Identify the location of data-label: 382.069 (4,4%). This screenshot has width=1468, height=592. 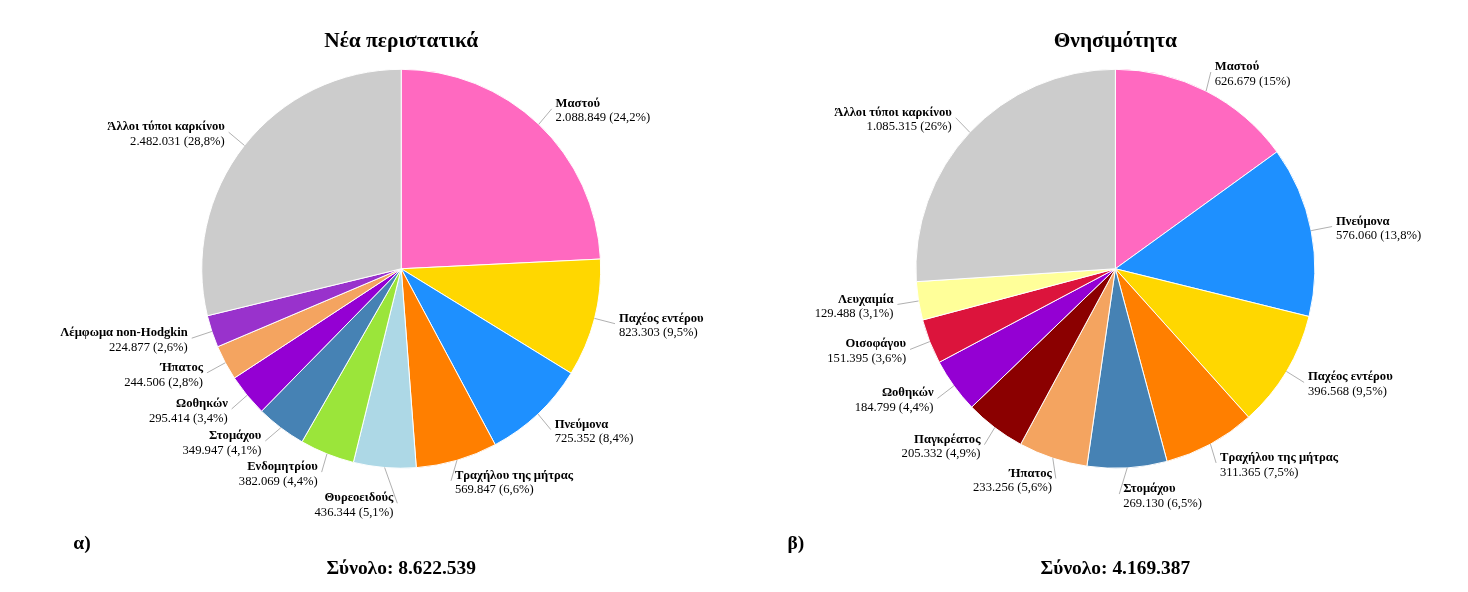
(278, 480).